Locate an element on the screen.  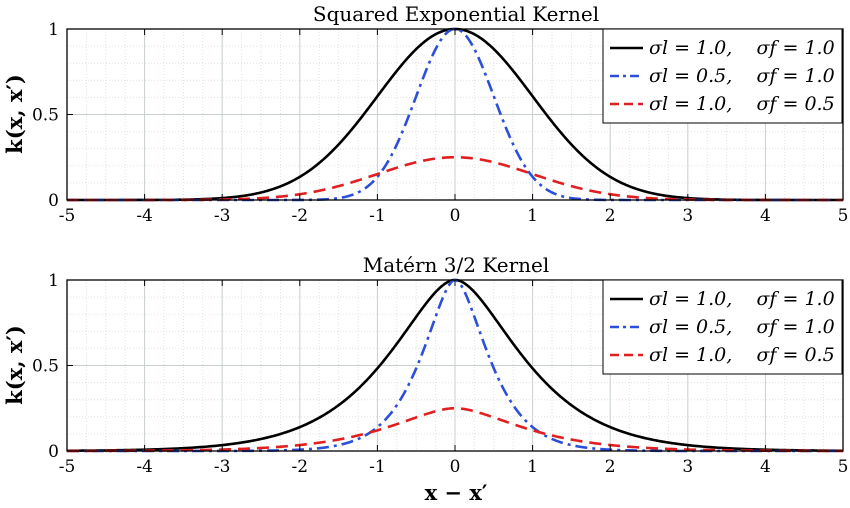
chart-title: Squared Exponential Kernel is located at coordinates (456, 14).